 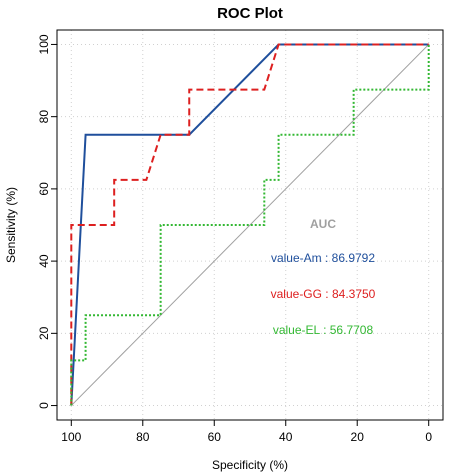 I want to click on x-tick-label: 80, so click(x=143, y=437).